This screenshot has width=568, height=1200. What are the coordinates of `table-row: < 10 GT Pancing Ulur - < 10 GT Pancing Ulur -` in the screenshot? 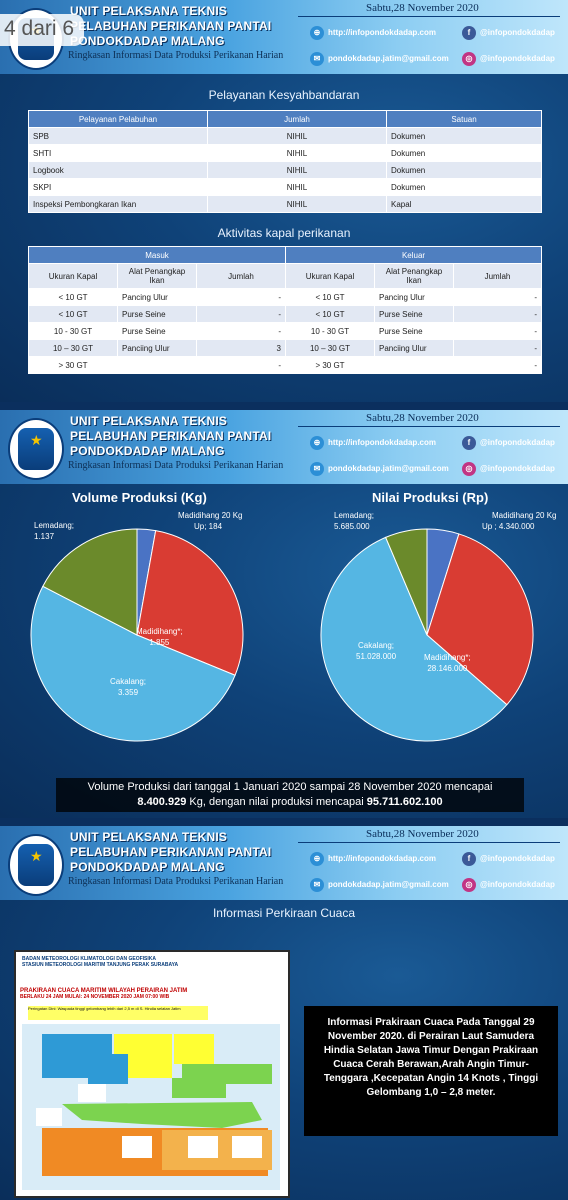 It's located at (285, 297).